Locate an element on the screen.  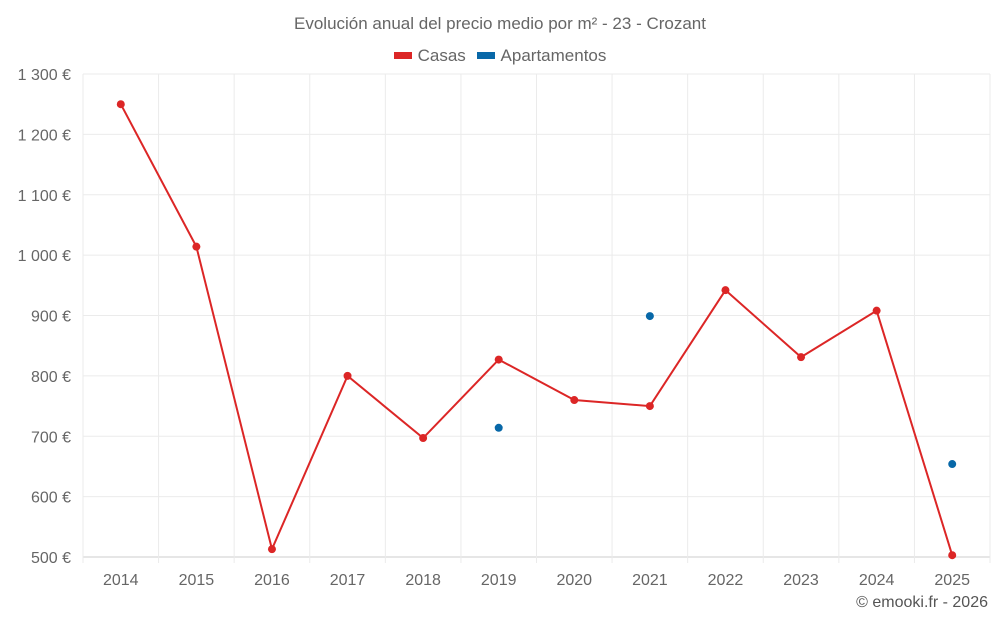
y-tick-label: 1 300 € is located at coordinates (44, 75).